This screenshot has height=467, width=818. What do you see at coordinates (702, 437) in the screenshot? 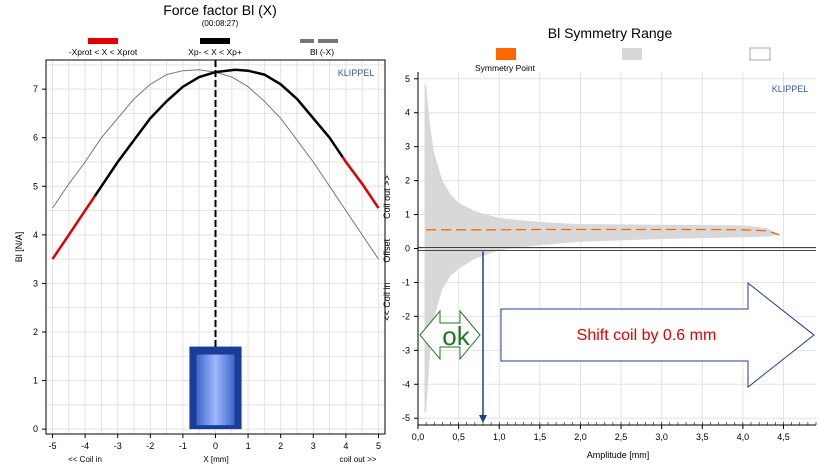
I see `right-x-tick-label: 3,5` at bounding box center [702, 437].